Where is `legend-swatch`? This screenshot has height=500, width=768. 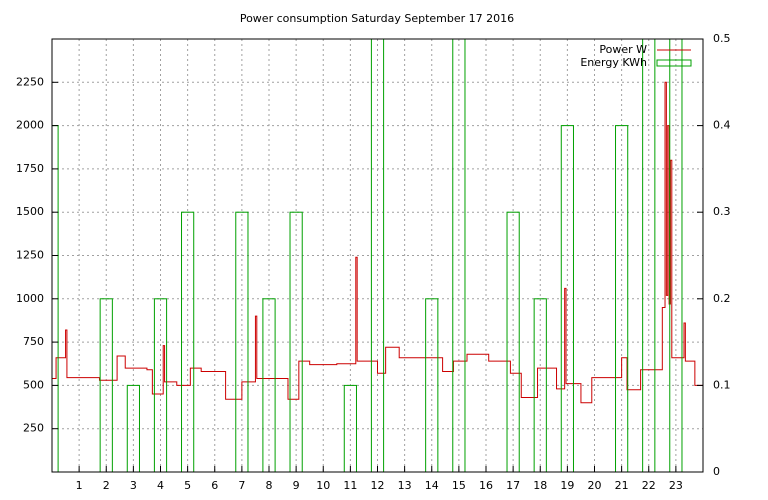
legend-swatch is located at coordinates (674, 63).